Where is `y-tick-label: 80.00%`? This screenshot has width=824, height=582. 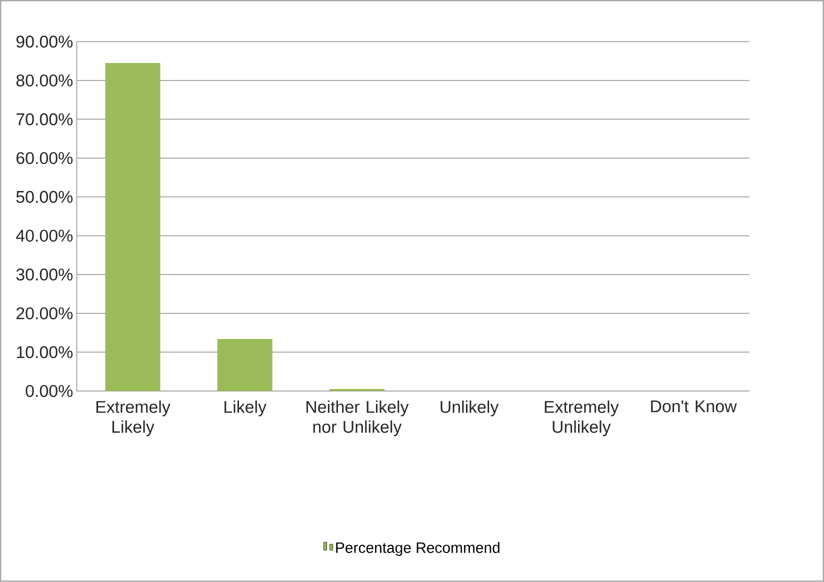 y-tick-label: 80.00% is located at coordinates (44, 80).